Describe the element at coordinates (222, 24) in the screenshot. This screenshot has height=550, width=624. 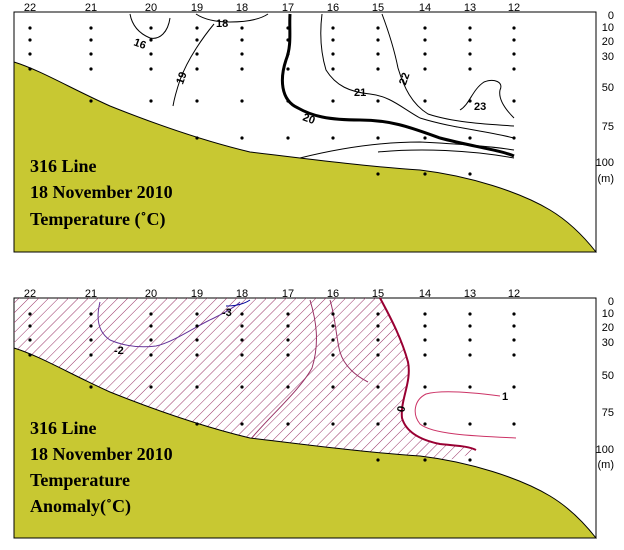
I see `contour-label-18: 18` at that location.